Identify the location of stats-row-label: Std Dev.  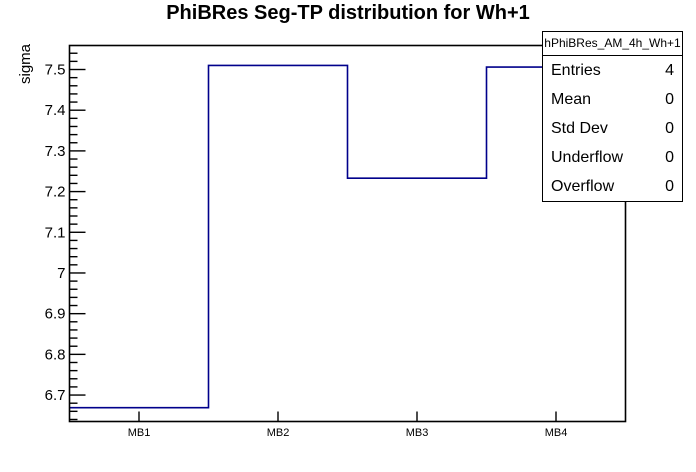
(579, 128).